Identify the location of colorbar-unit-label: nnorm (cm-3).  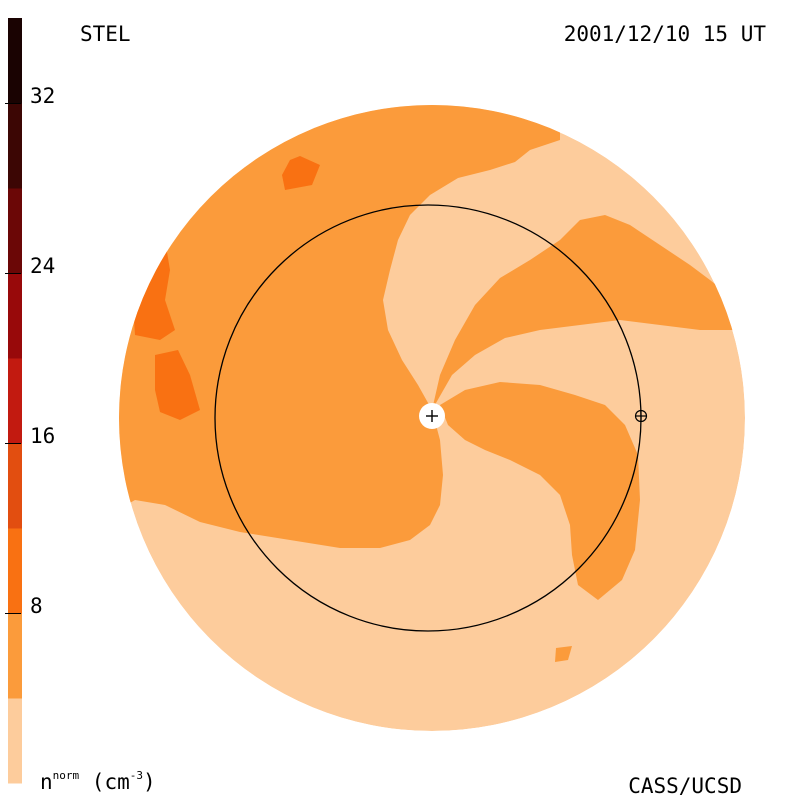
(98, 781).